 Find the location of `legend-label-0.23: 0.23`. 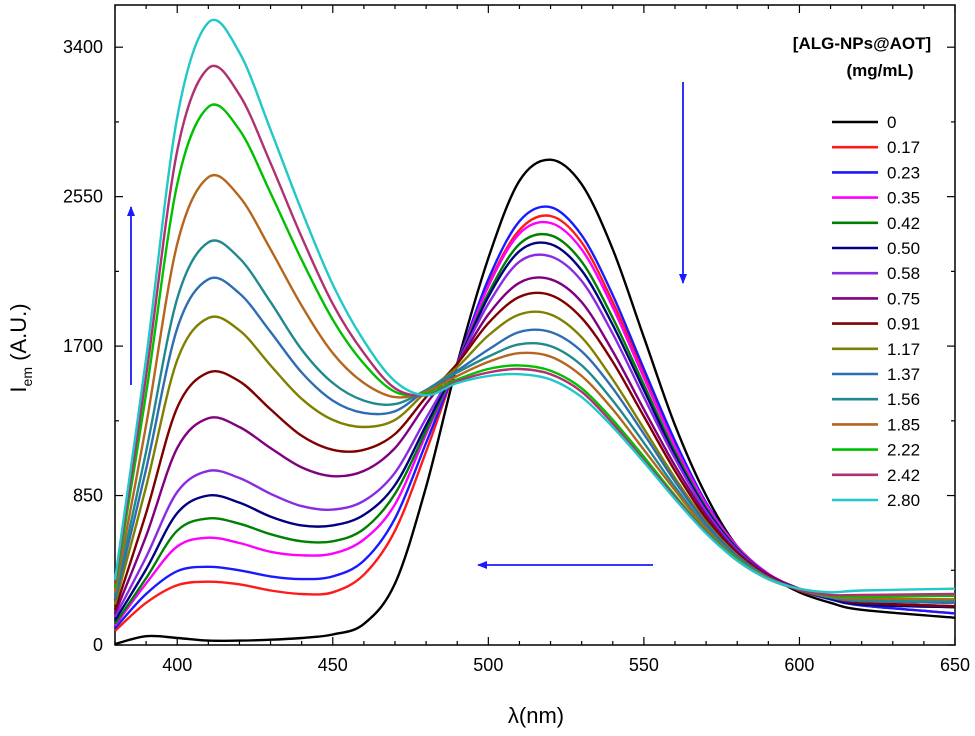

legend-label-0.23: 0.23 is located at coordinates (903, 172).